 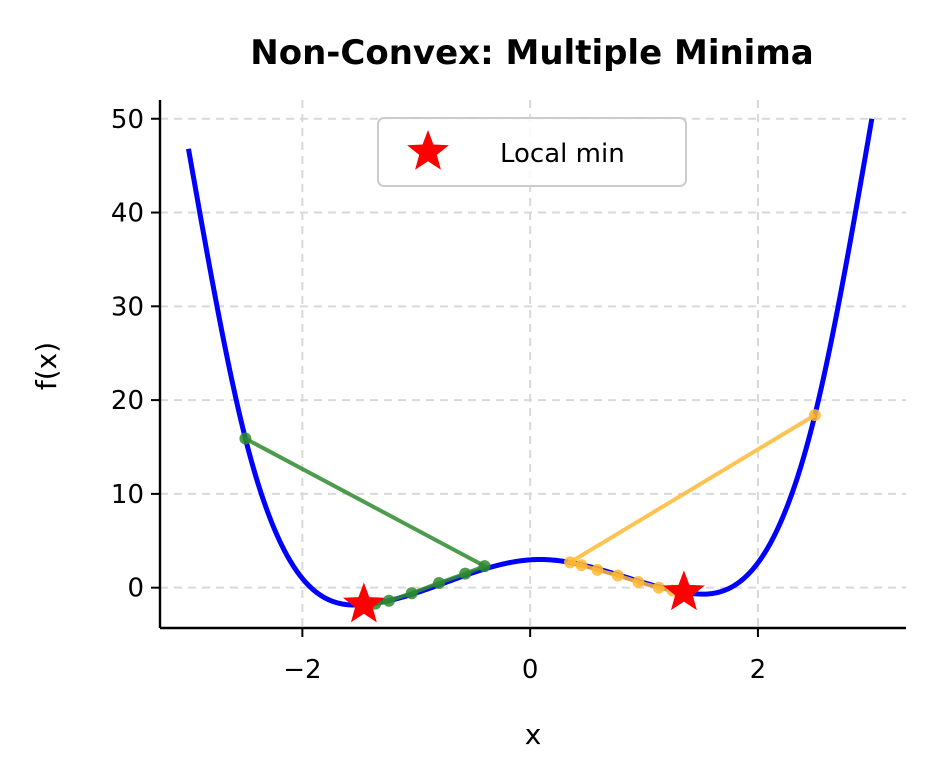 I want to click on x-tick-label: −2, so click(x=302, y=670).